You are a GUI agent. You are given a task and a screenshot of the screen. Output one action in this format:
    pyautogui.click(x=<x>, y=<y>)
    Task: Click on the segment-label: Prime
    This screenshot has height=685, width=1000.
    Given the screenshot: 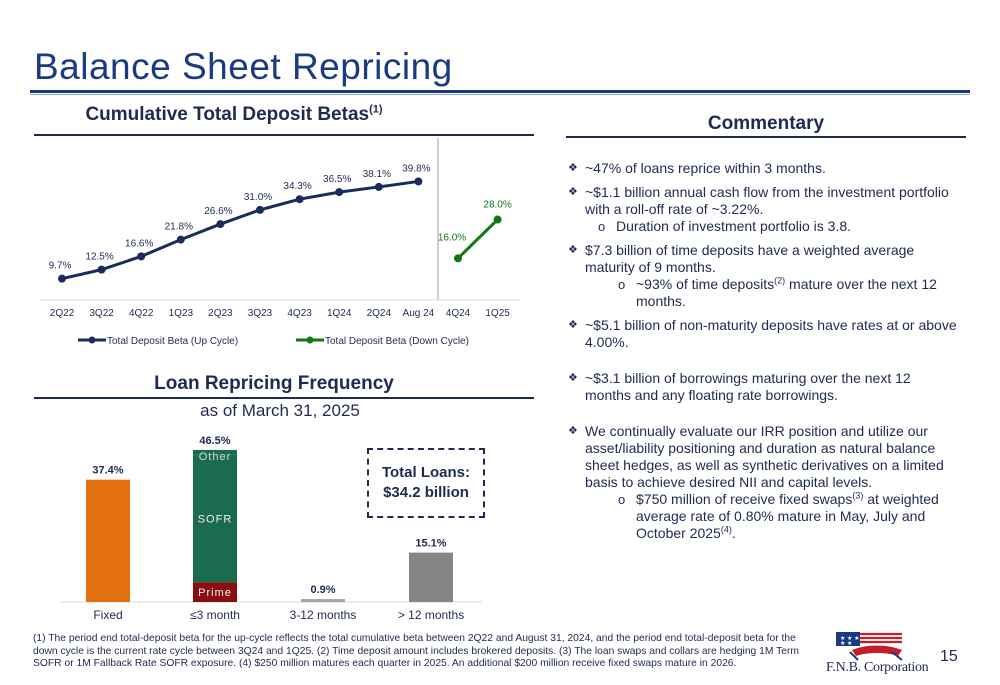 What is the action you would take?
    pyautogui.click(x=215, y=593)
    